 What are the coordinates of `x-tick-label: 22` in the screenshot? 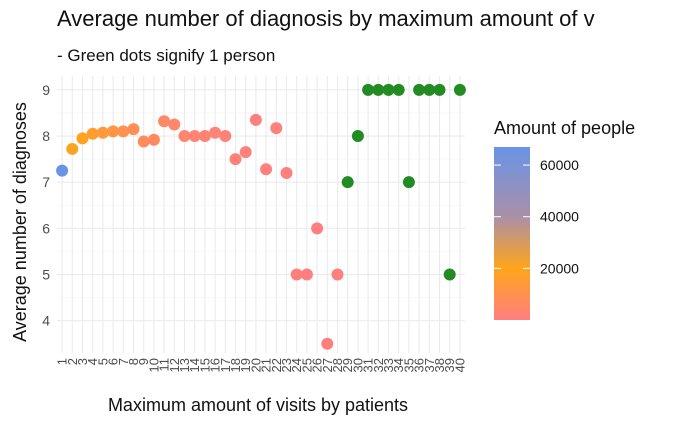 It's located at (276, 365).